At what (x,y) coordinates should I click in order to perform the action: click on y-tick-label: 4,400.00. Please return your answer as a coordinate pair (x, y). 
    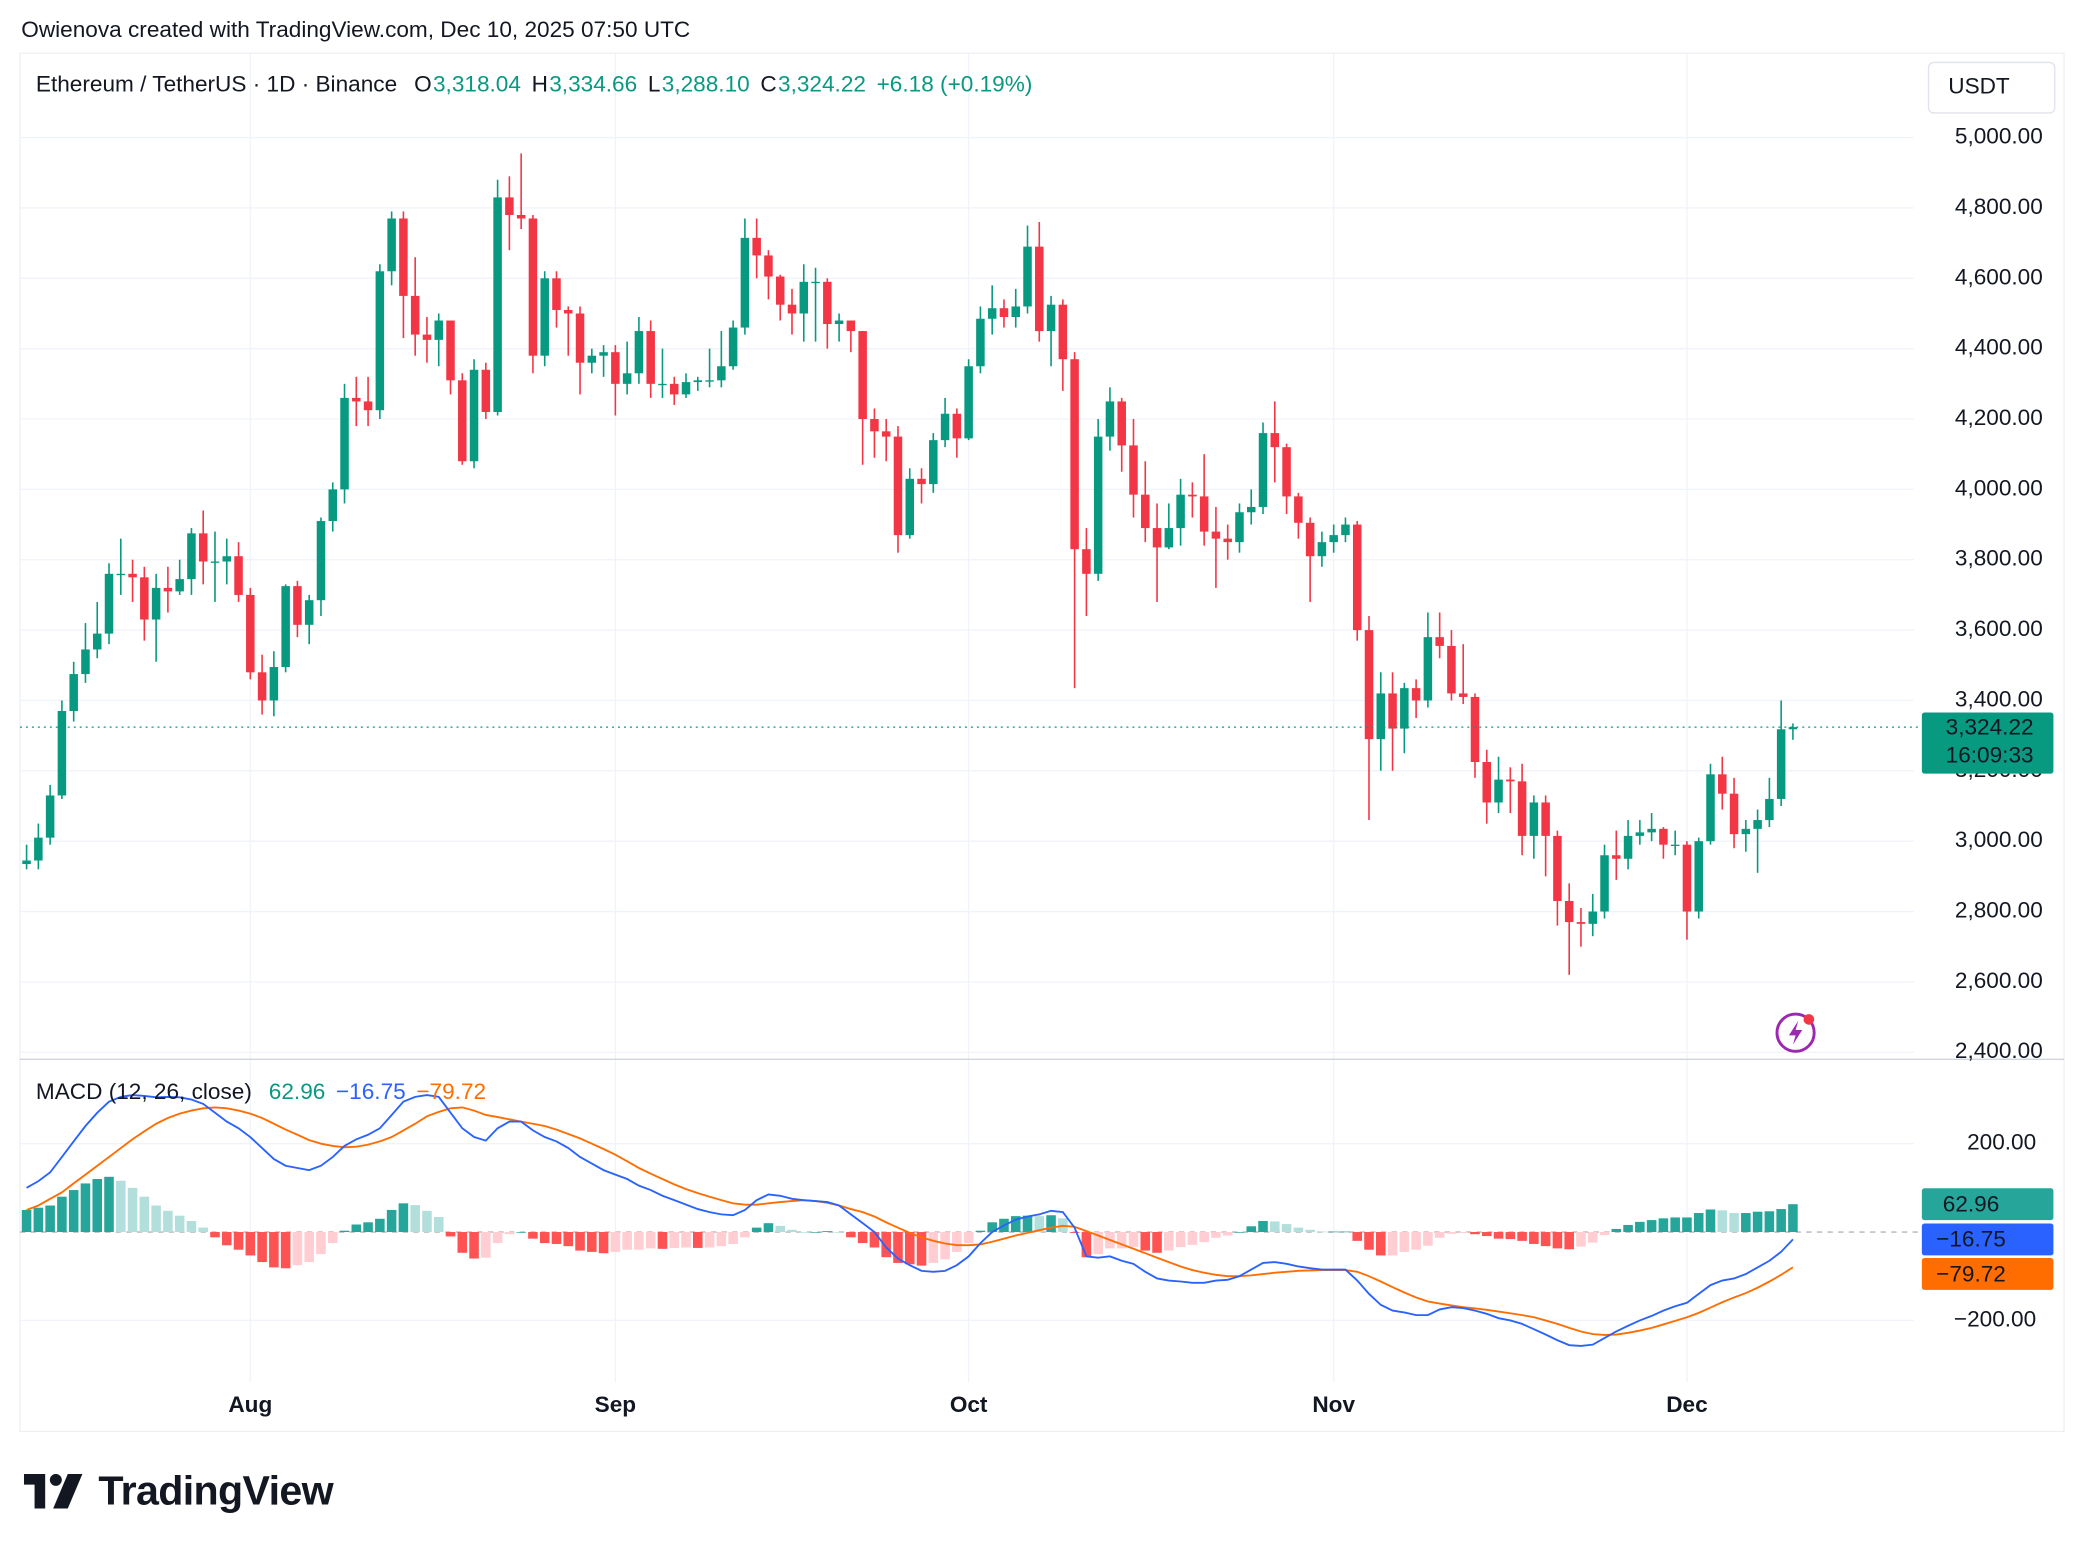
    Looking at the image, I should click on (1999, 347).